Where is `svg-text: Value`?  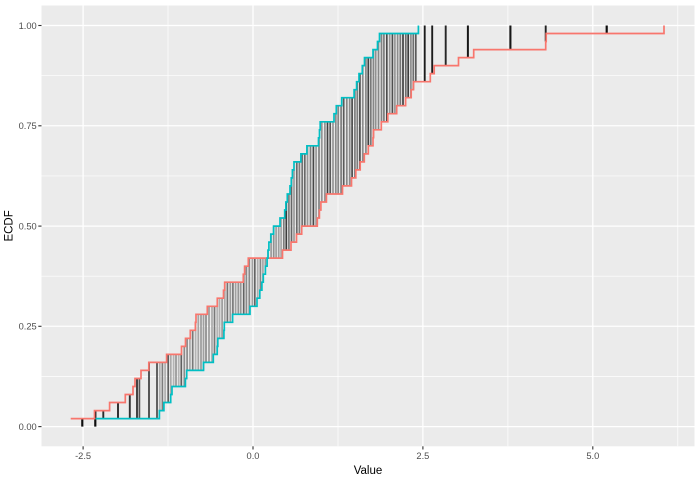 svg-text: Value is located at coordinates (368, 471).